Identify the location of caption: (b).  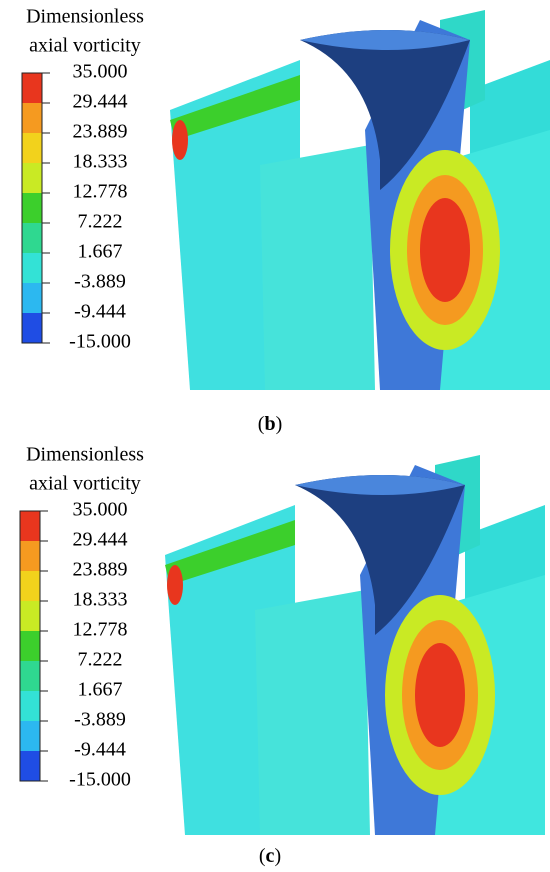
(270, 424).